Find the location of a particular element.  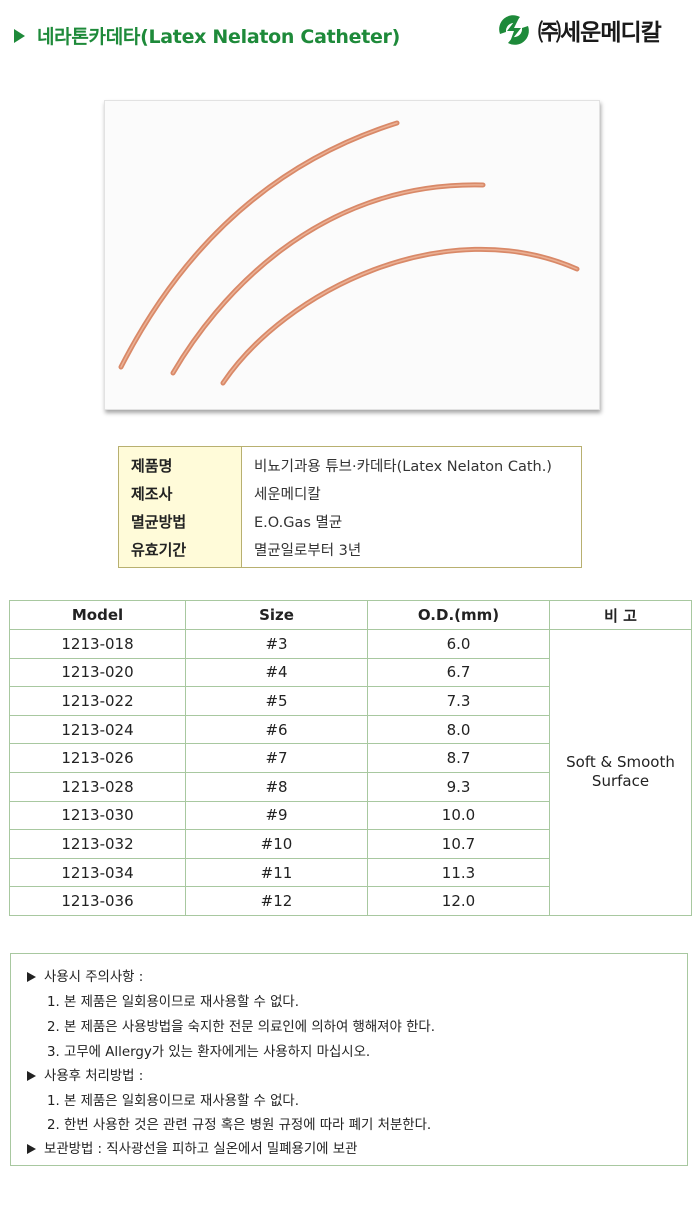

info-row: 유효기간 멸균일로부터 3년 is located at coordinates (350, 551).